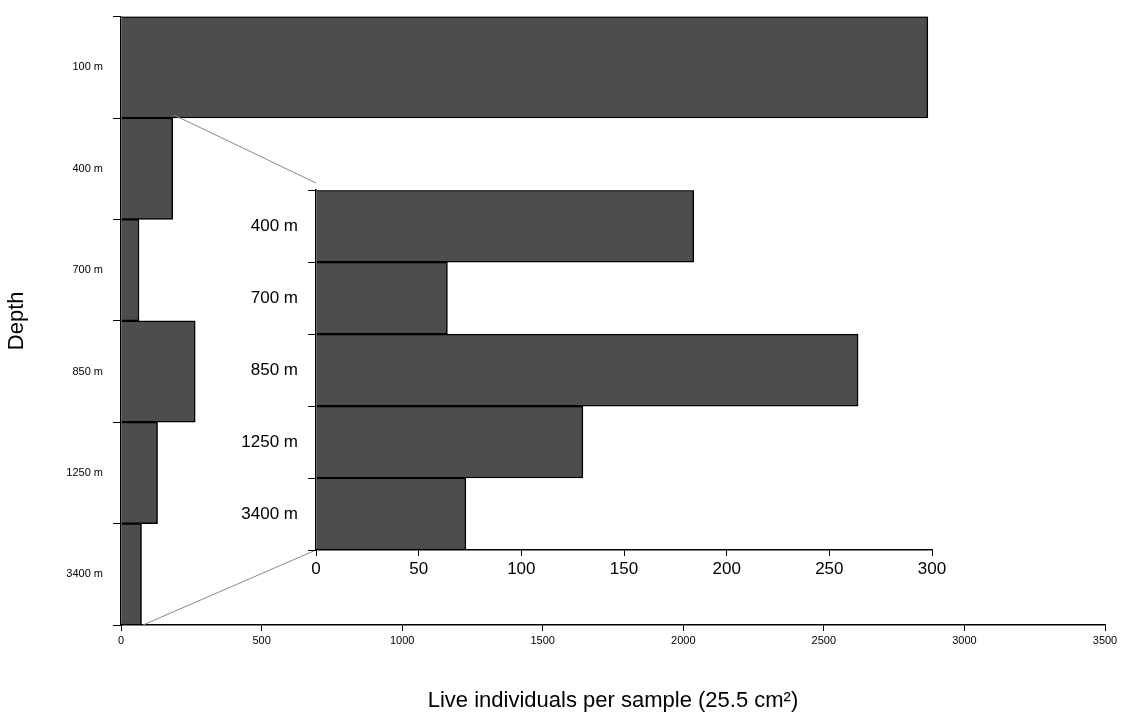 The width and height of the screenshot is (1137, 718). What do you see at coordinates (726, 568) in the screenshot?
I see `x-tick-label: 200` at bounding box center [726, 568].